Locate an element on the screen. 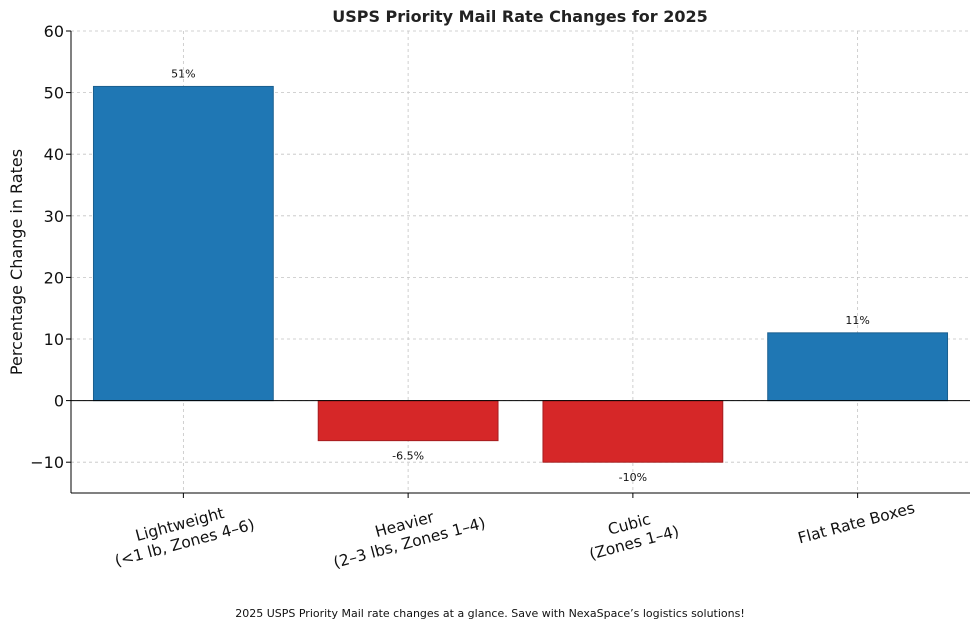 The image size is (980, 630). y-tick-label: 0 is located at coordinates (59, 401).